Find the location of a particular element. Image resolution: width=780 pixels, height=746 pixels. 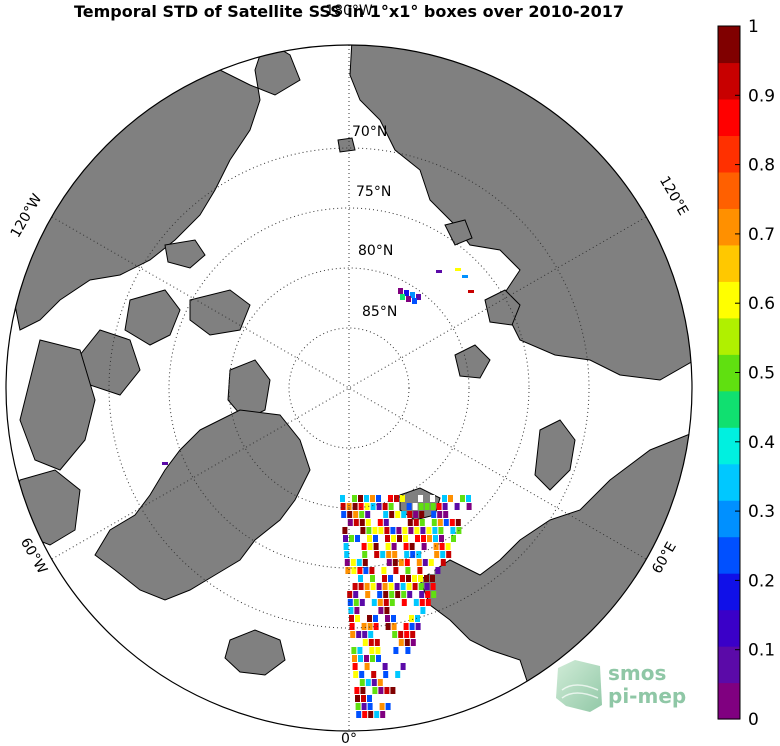

lon-label-upper-right: 120°E is located at coordinates (673, 196).